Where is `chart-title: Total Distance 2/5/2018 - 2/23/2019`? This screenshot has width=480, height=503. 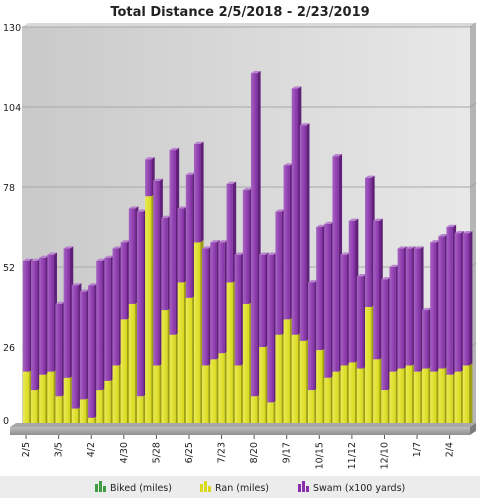
chart-title: Total Distance 2/5/2018 - 2/23/2019 is located at coordinates (240, 12).